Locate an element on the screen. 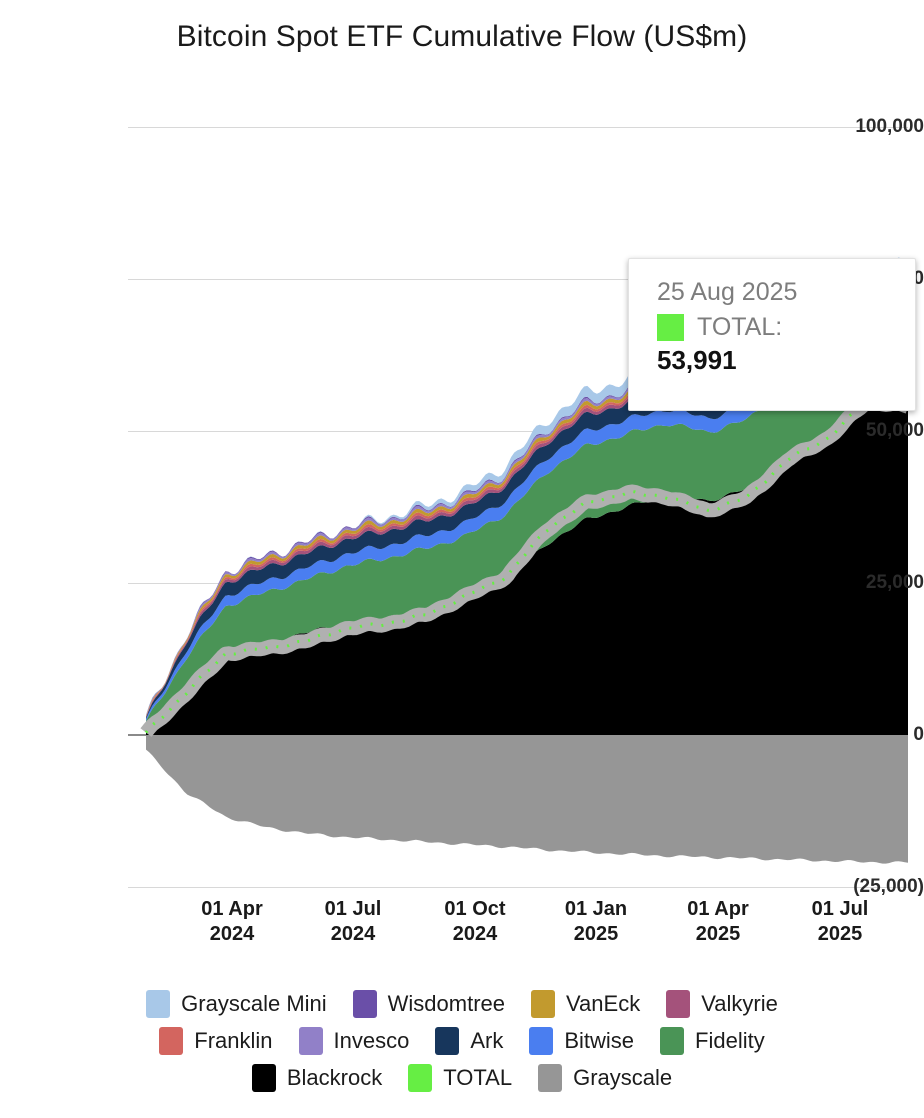  x-axis-tick-label: 01 Jan 2025 is located at coordinates (596, 921).